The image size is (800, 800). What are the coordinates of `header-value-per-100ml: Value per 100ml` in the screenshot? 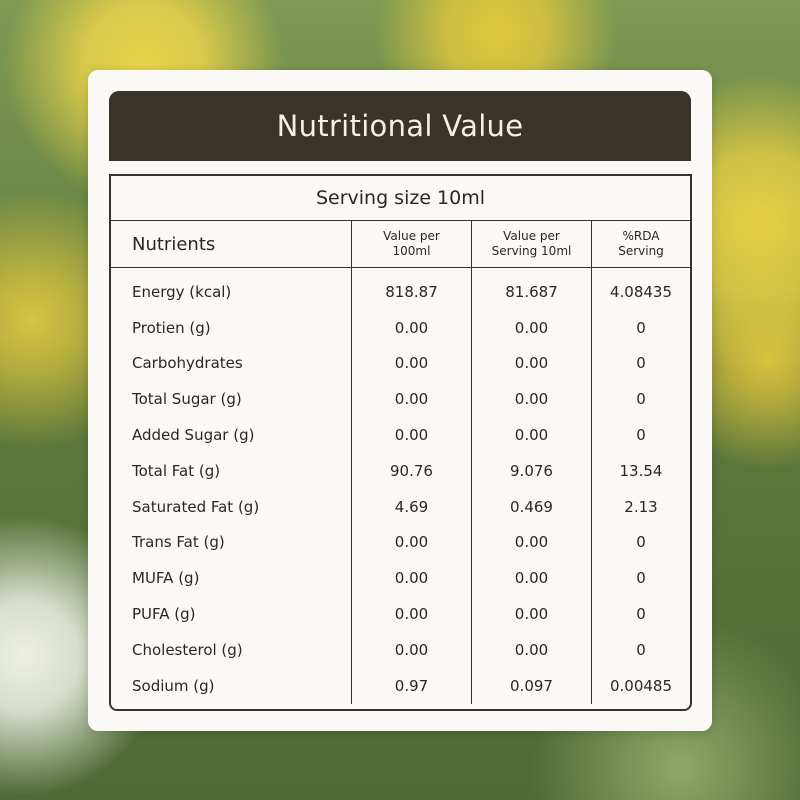 It's located at (411, 244).